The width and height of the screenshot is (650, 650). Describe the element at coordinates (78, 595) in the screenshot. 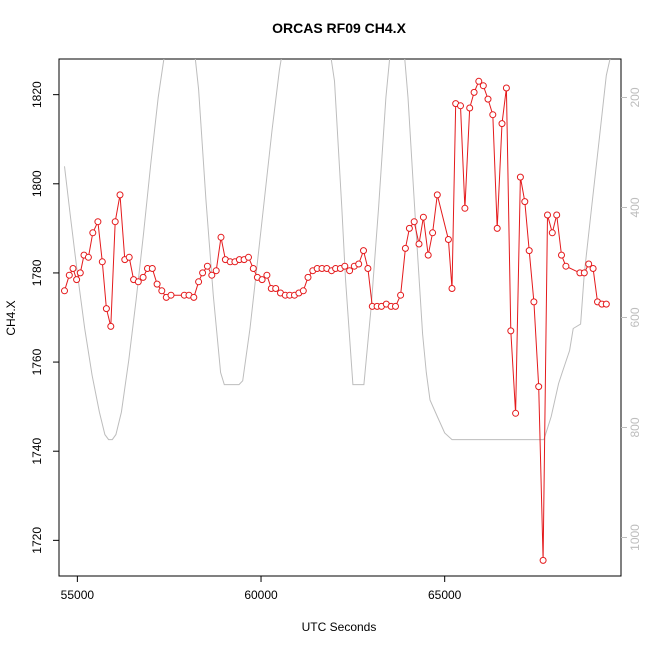

I see `x-tick-label: 55000` at that location.